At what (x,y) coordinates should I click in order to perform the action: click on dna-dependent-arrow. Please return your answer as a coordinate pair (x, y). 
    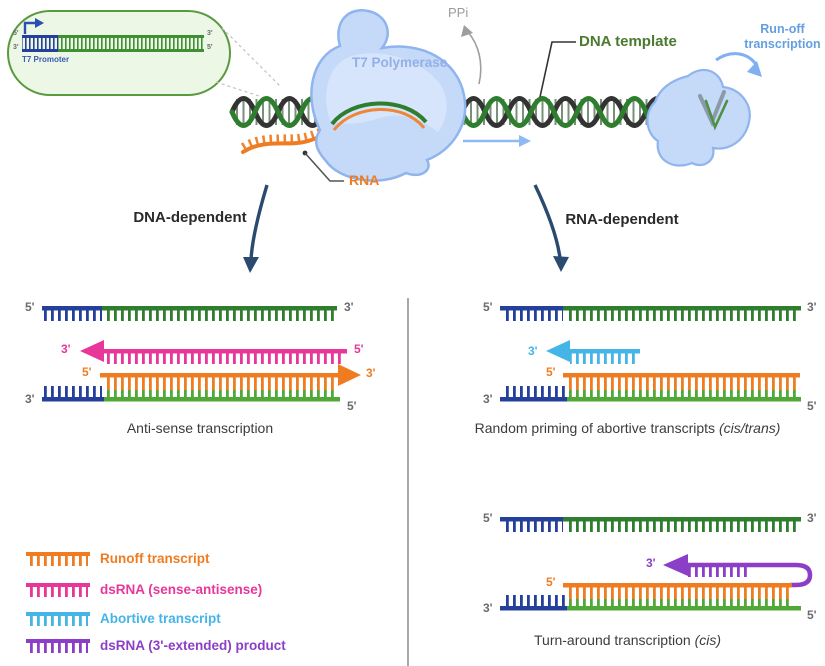
    Looking at the image, I should click on (256, 228).